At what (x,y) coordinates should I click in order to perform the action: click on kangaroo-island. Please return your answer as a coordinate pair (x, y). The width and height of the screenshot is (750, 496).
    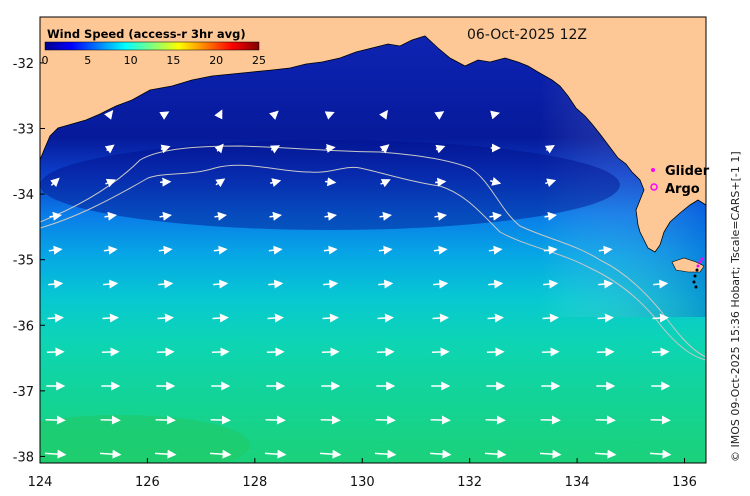
    Looking at the image, I should click on (688, 265).